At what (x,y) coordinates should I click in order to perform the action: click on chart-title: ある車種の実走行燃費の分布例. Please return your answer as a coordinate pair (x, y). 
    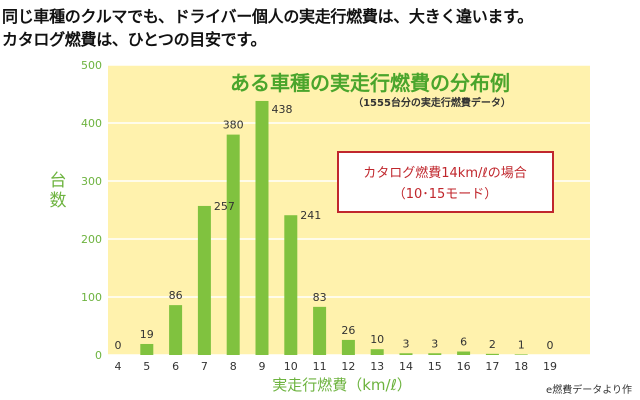
    Looking at the image, I should click on (370, 83).